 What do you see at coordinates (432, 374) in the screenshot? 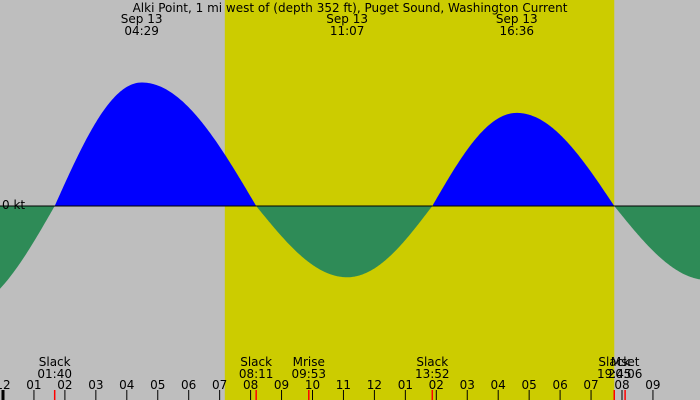
I see `event-time: 13:52` at bounding box center [432, 374].